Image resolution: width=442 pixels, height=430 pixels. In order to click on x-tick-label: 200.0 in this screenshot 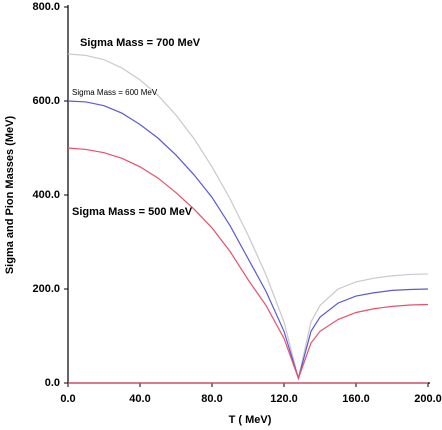, I will do `click(428, 399)`.